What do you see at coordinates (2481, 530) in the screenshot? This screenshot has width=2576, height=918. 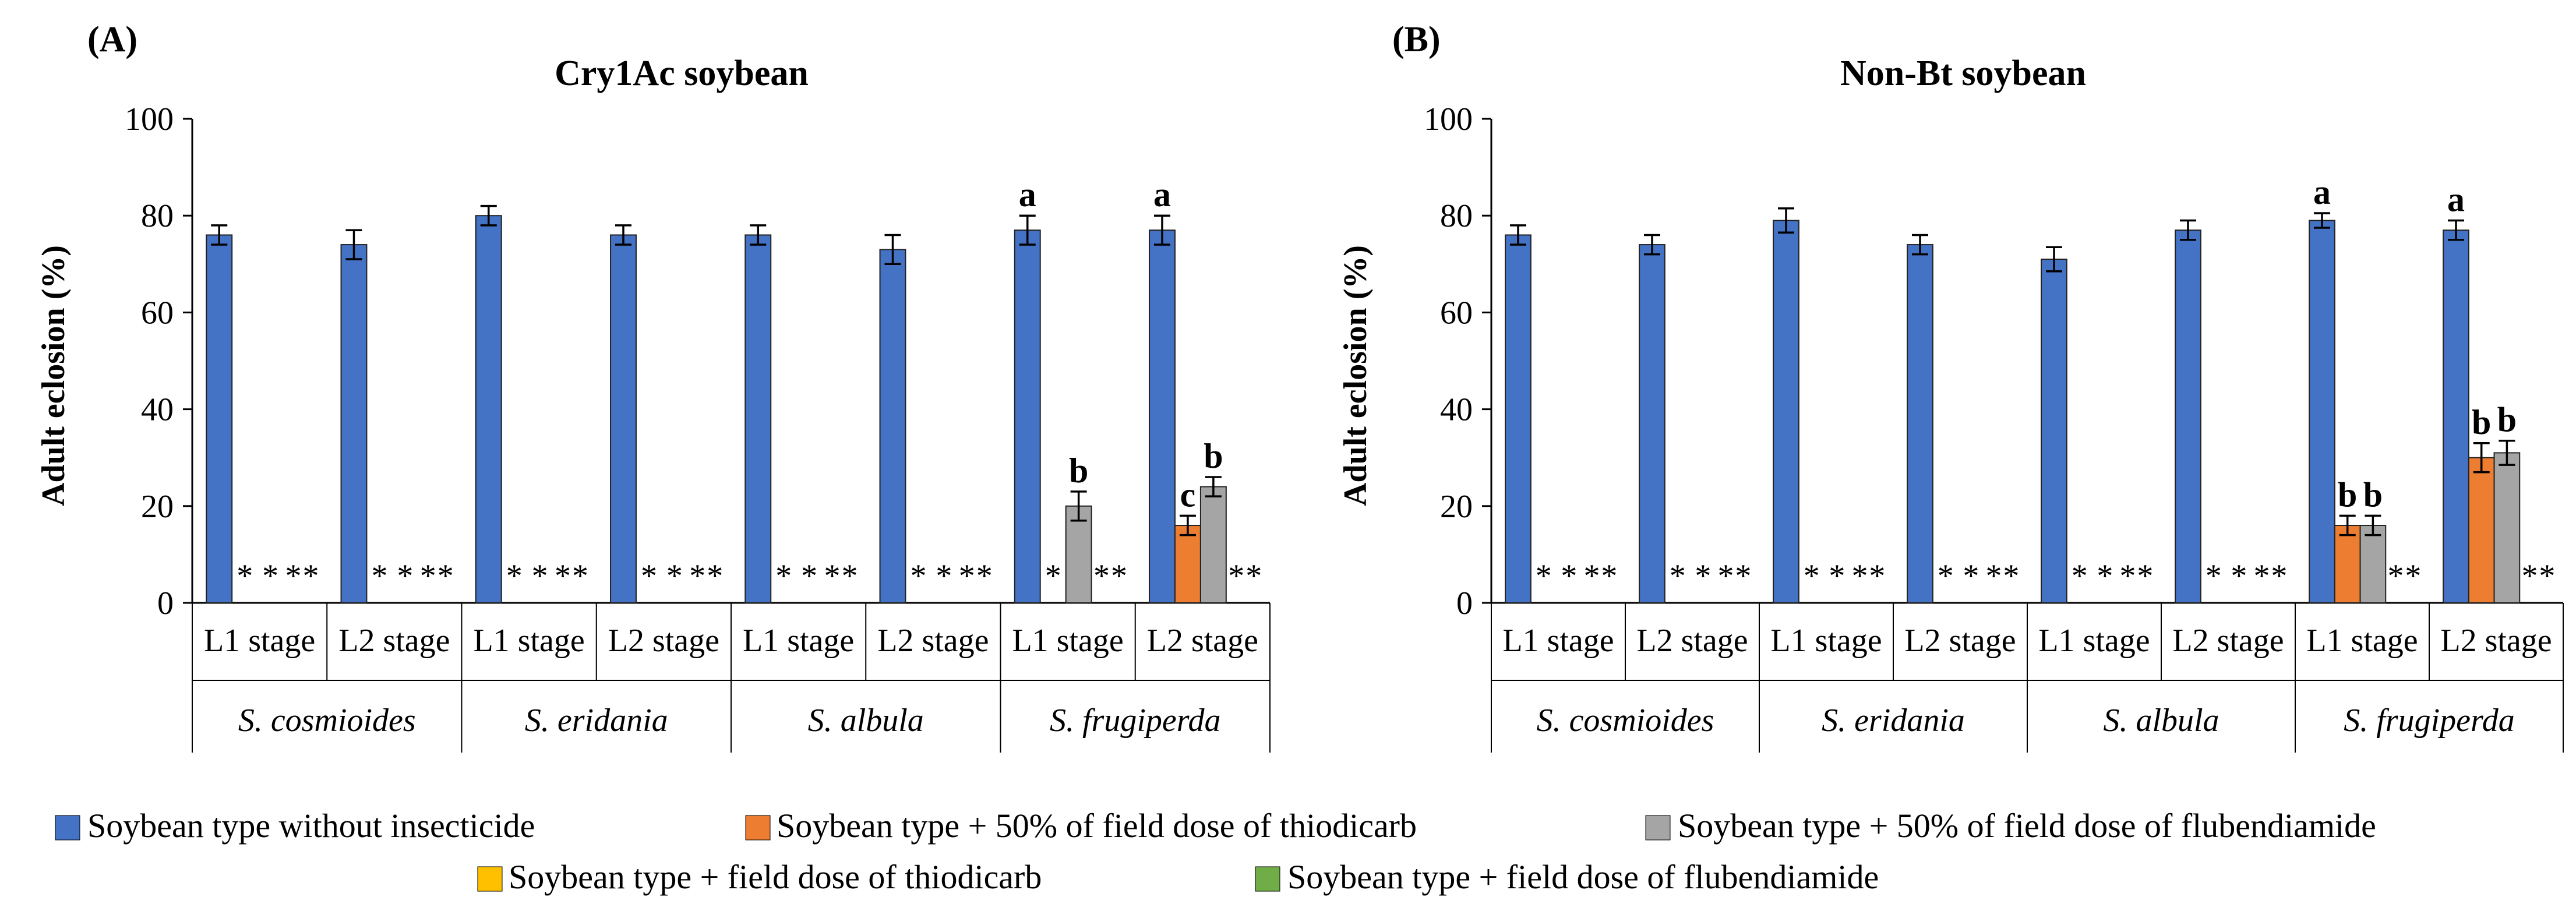 I see `panel-b-bar-thio50` at bounding box center [2481, 530].